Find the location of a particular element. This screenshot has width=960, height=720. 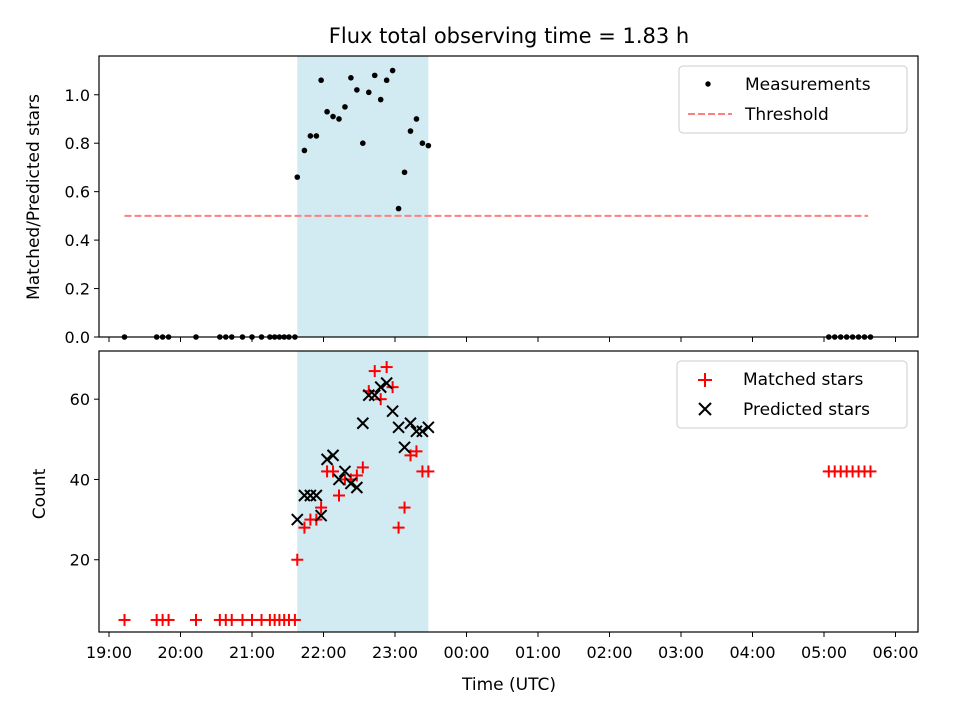

top-y-tick-label: 0.0 is located at coordinates (77, 337).